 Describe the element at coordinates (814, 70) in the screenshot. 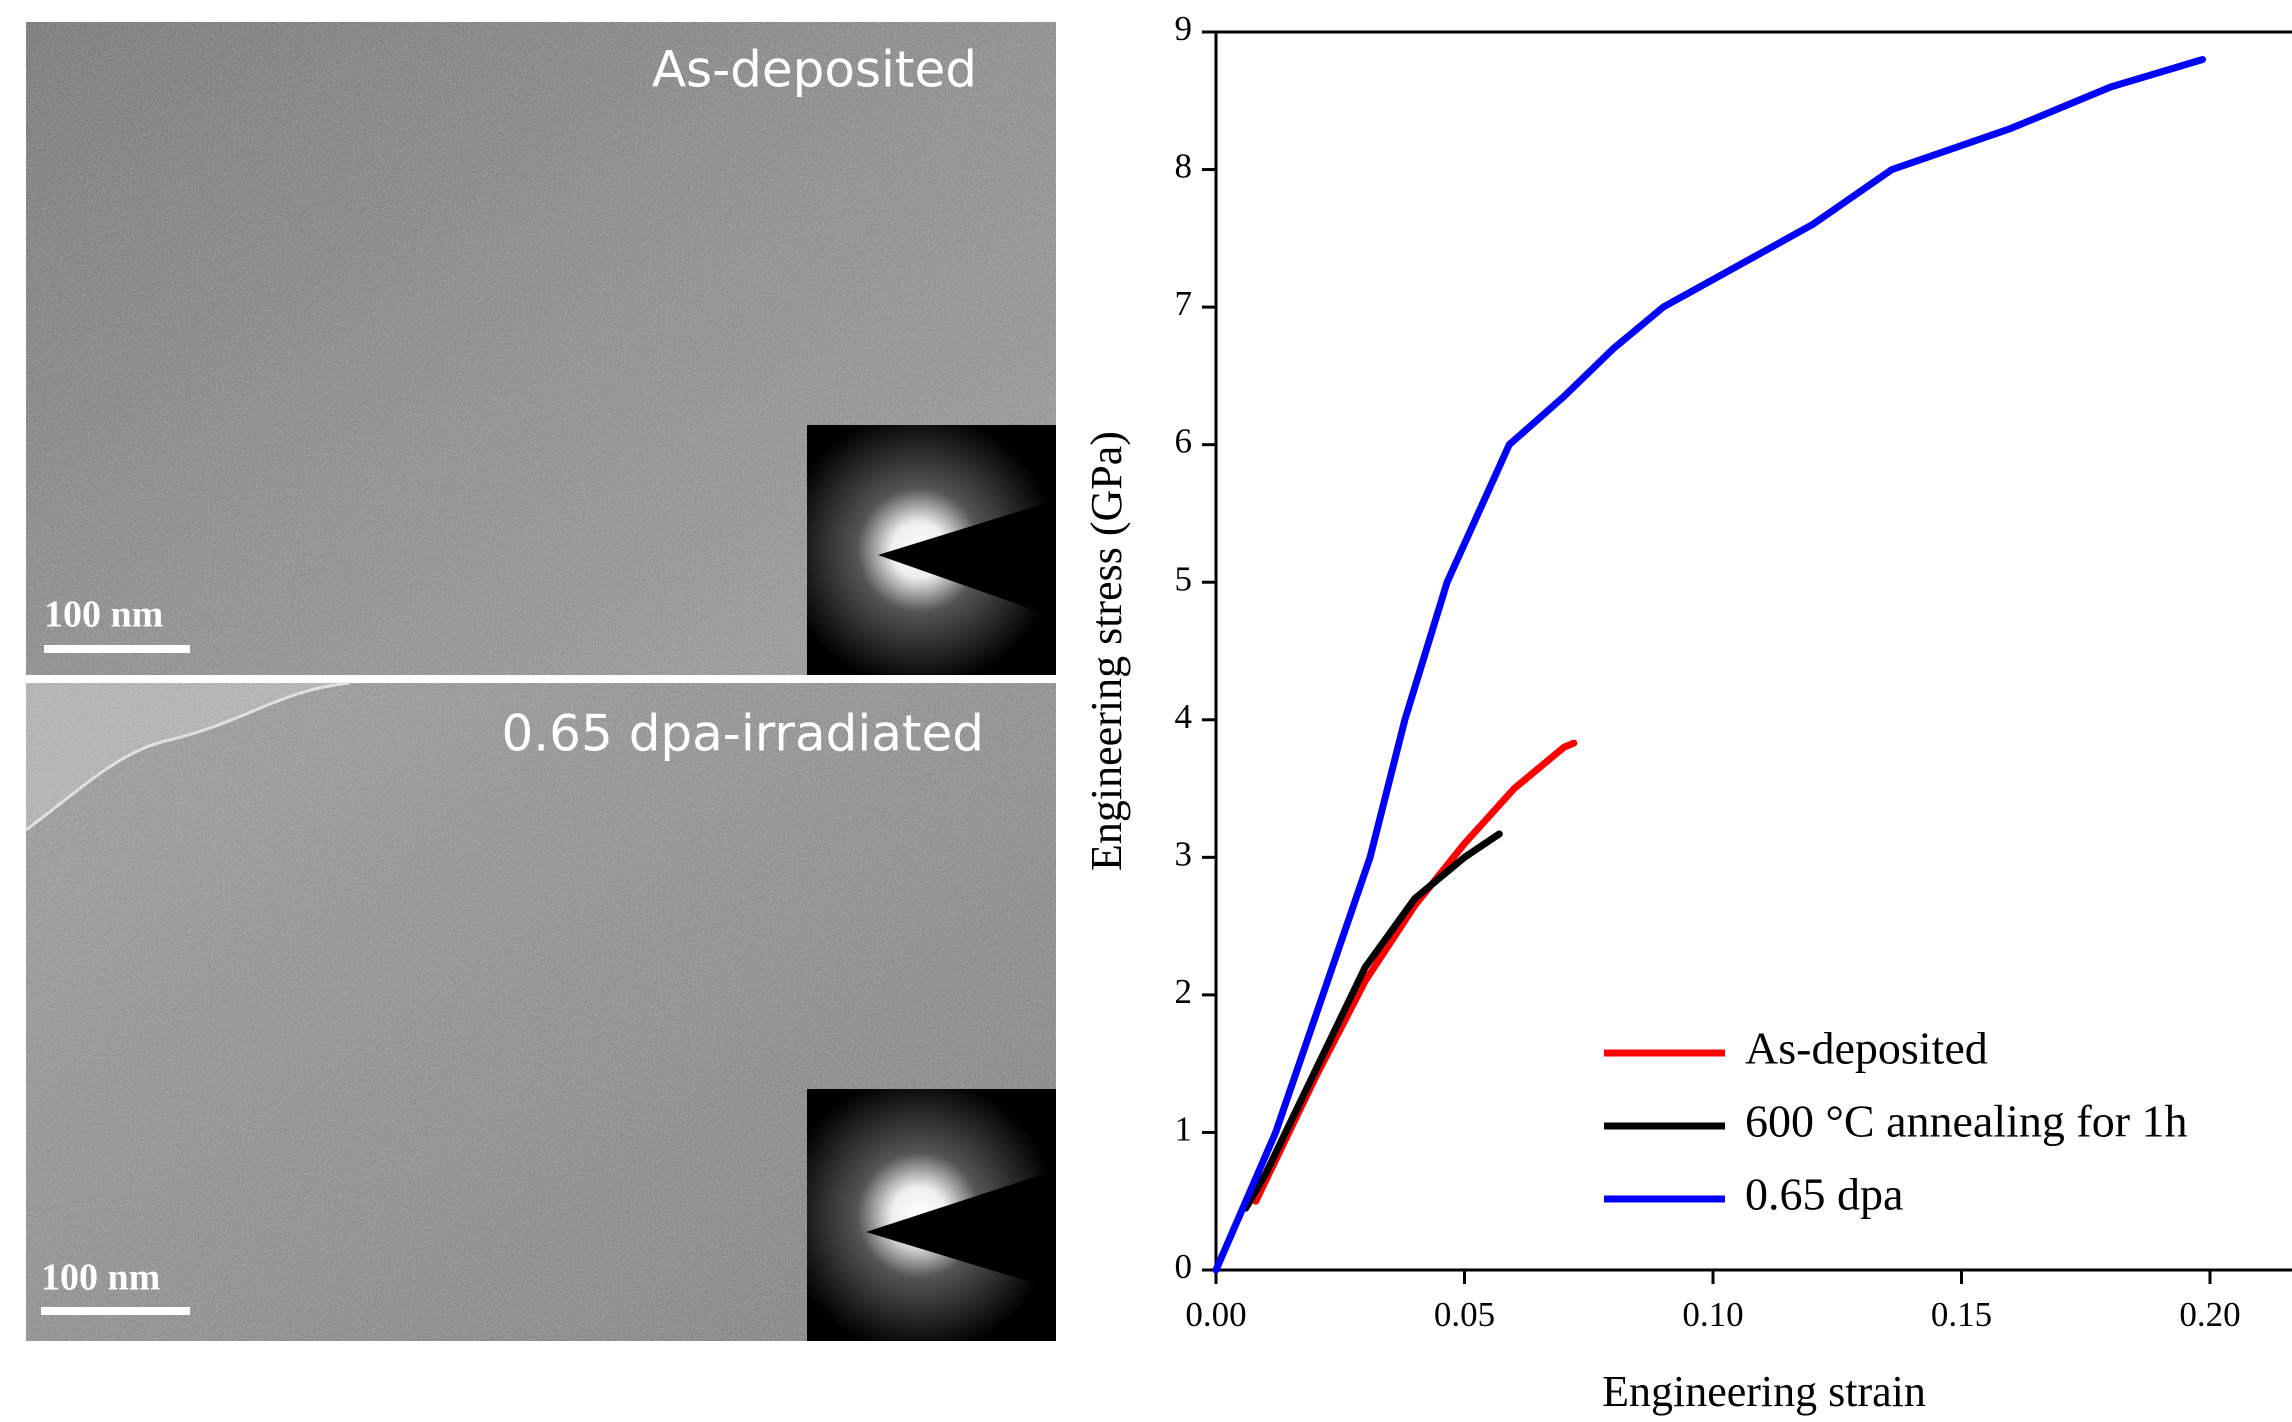

I see `panel-label: As-deposited` at that location.